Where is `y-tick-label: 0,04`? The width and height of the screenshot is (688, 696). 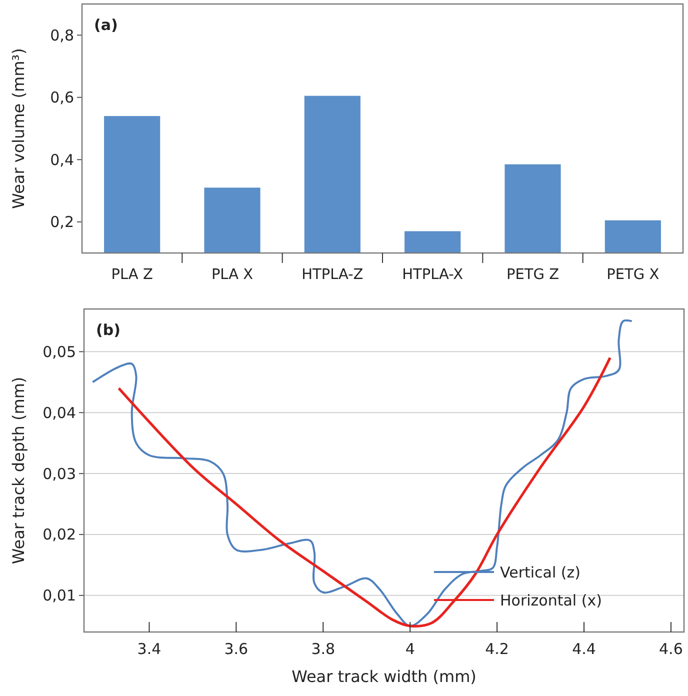
y-tick-label: 0,04 is located at coordinates (59, 413).